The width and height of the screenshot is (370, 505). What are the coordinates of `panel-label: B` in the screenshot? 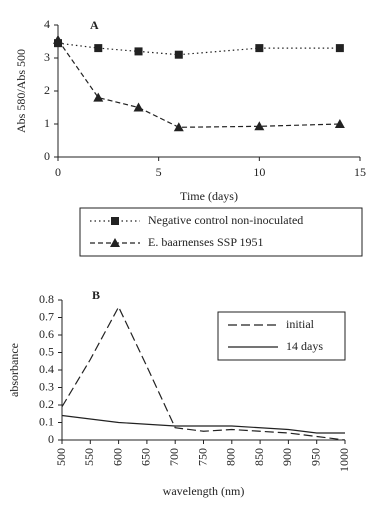 It's located at (96, 295).